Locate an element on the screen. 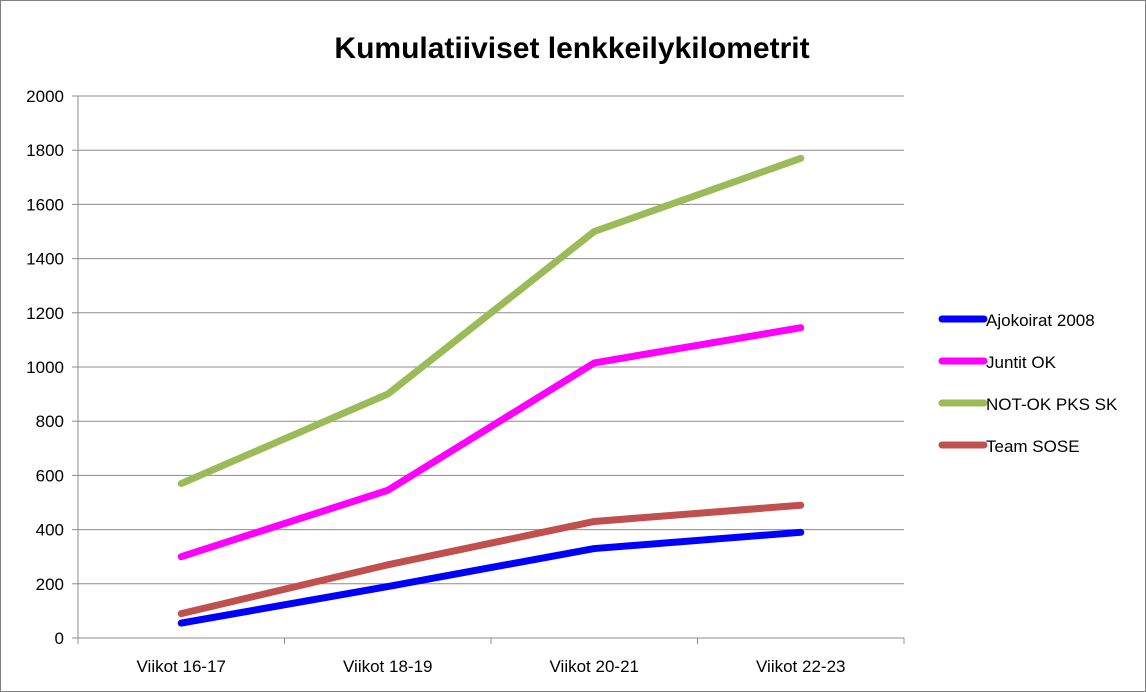 The image size is (1146, 692). y-tick-label: 2000 is located at coordinates (45, 96).